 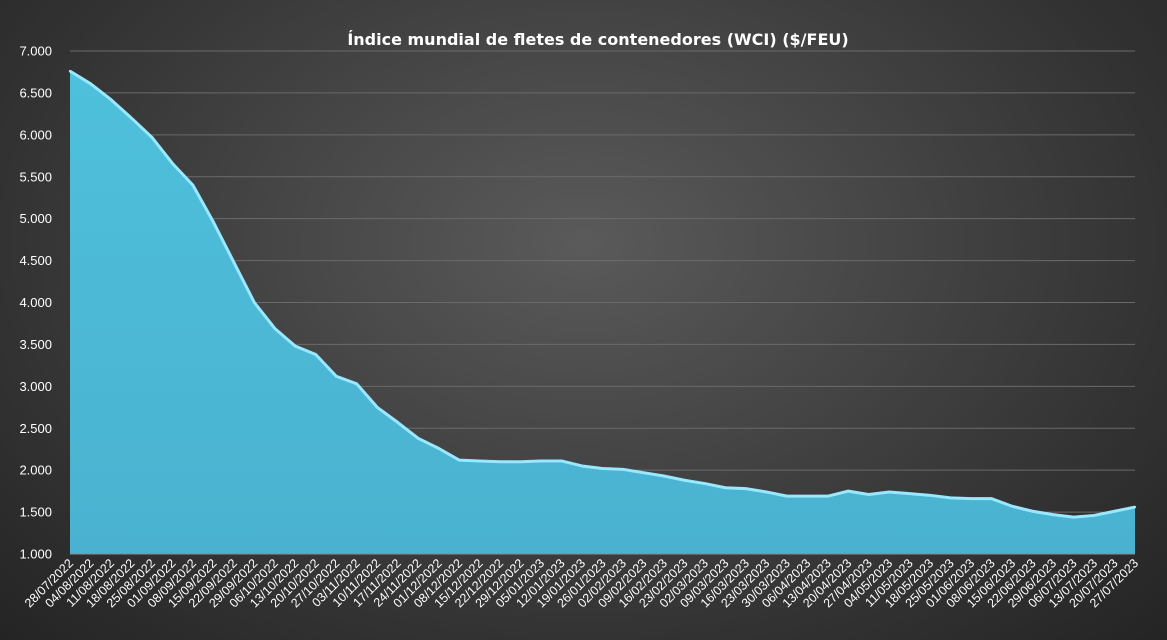 I want to click on y-tick-label: 3.000, so click(x=35, y=386).